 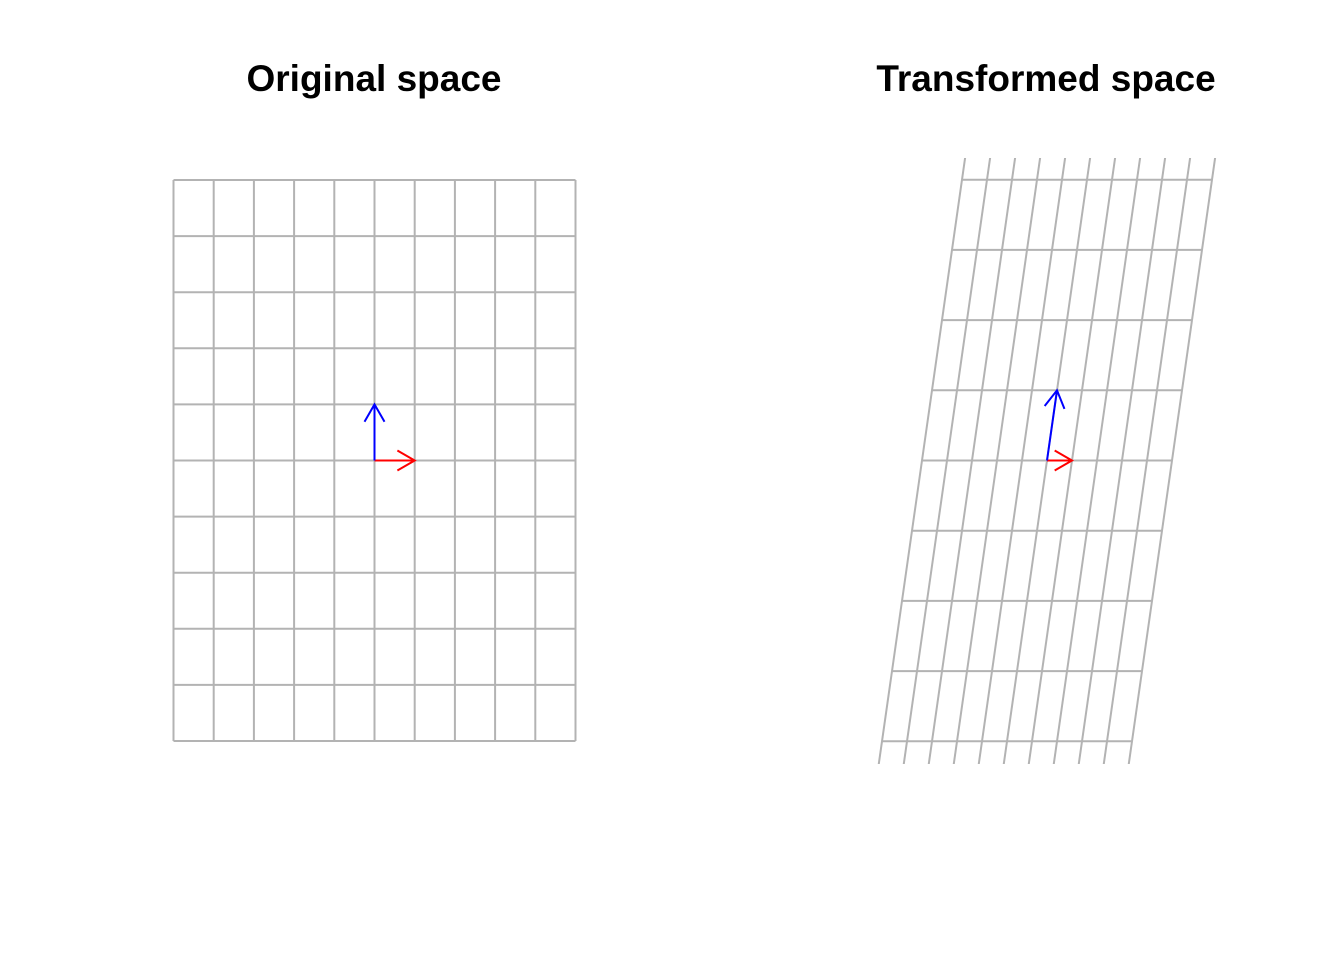 I want to click on transformed-basis-i-arrow, so click(x=1061, y=460).